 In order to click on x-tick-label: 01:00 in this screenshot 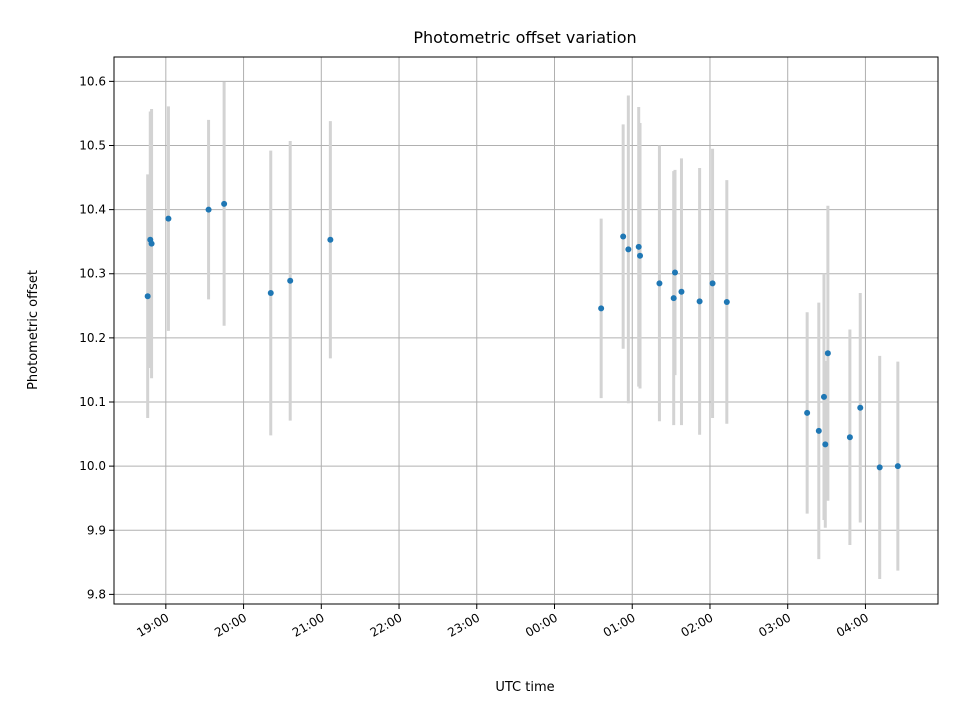, I will do `click(619, 624)`.